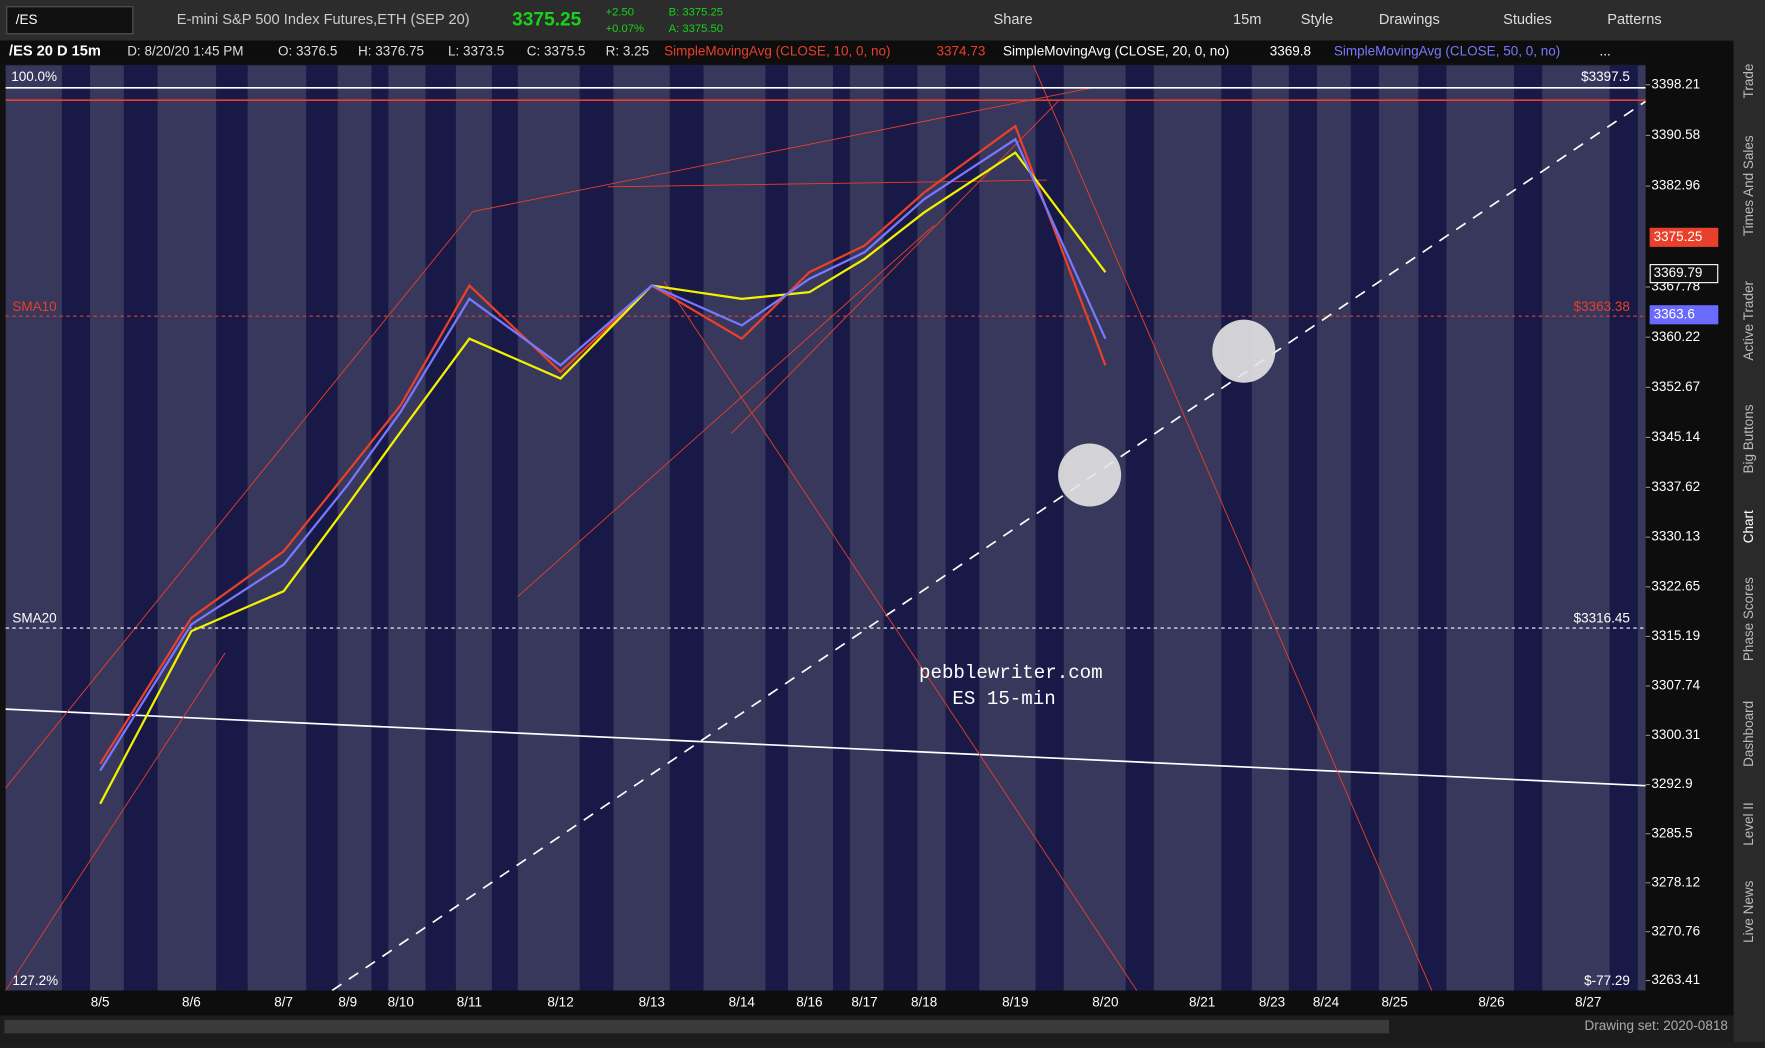 This screenshot has width=1765, height=1048. Describe the element at coordinates (70, 20) in the screenshot. I see `symbol-box` at that location.